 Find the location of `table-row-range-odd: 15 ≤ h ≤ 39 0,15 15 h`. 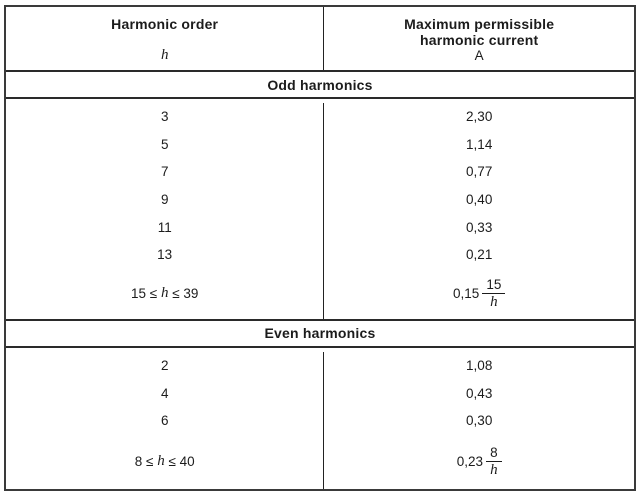

table-row-range-odd: 15 ≤ h ≤ 39 0,15 15 h is located at coordinates (320, 294).